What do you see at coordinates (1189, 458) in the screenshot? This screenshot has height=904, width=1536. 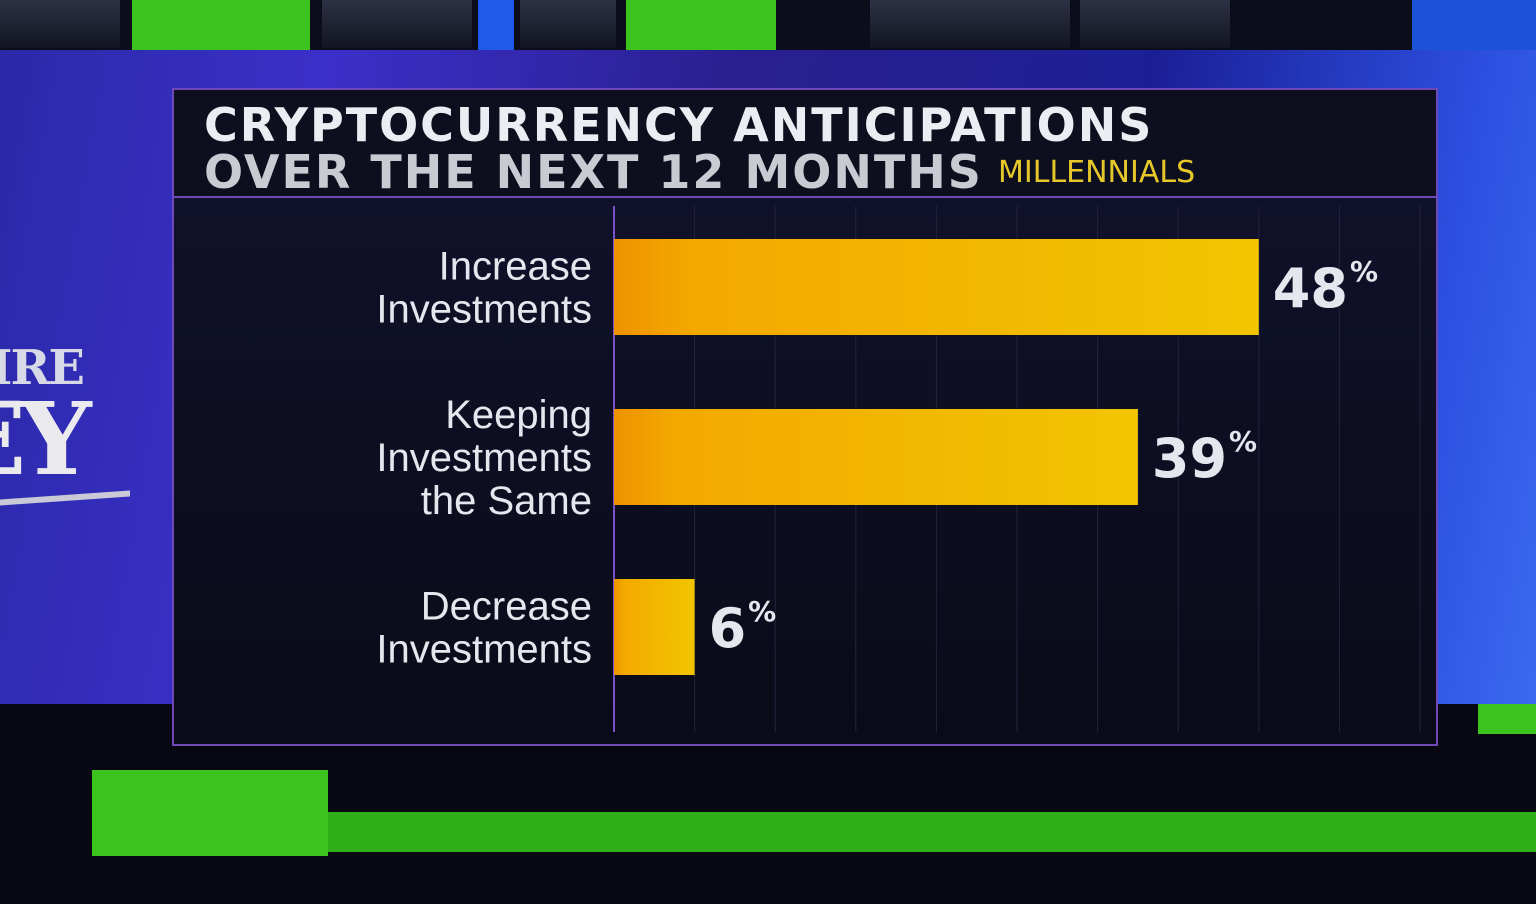 I see `value-label: 39` at bounding box center [1189, 458].